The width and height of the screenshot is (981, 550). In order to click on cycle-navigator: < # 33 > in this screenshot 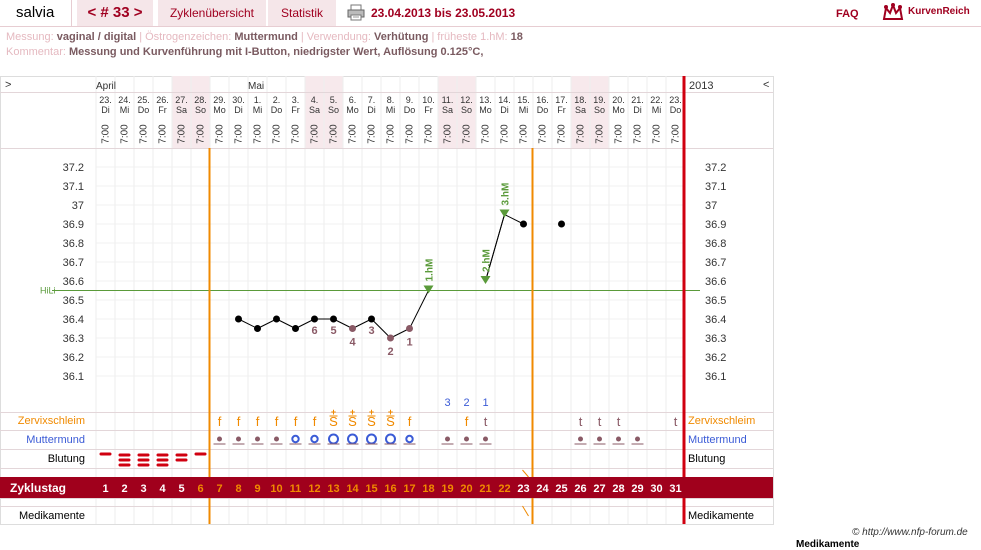, I will do `click(115, 13)`.